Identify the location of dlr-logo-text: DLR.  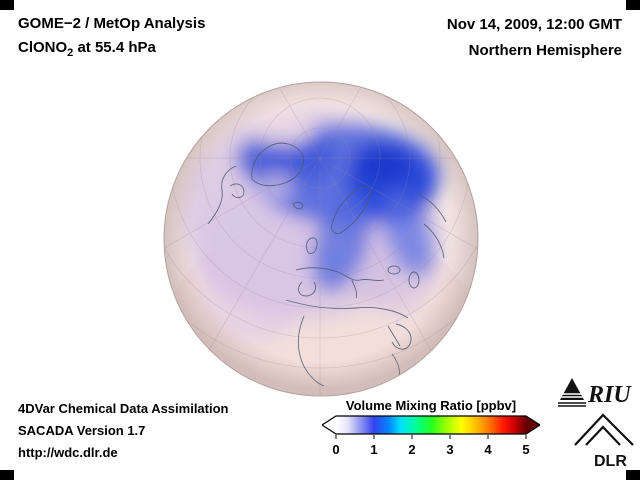
(610, 461).